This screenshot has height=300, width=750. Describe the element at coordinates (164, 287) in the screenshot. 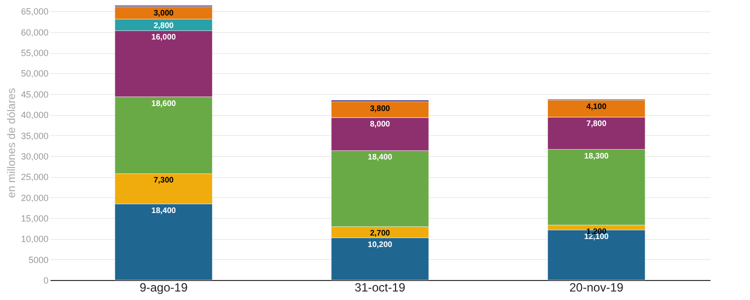

I see `x-tick-label: 9-ago-19` at that location.